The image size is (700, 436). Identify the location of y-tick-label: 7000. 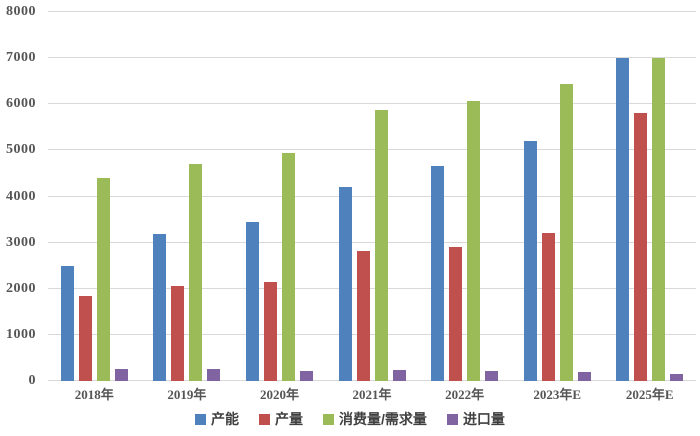
(21, 58).